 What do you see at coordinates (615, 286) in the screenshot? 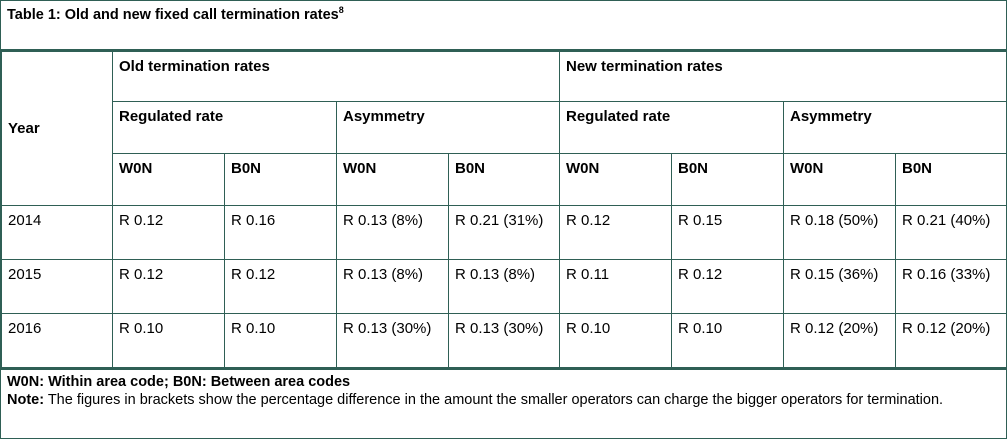
I see `table-cell: R 0.11` at bounding box center [615, 286].